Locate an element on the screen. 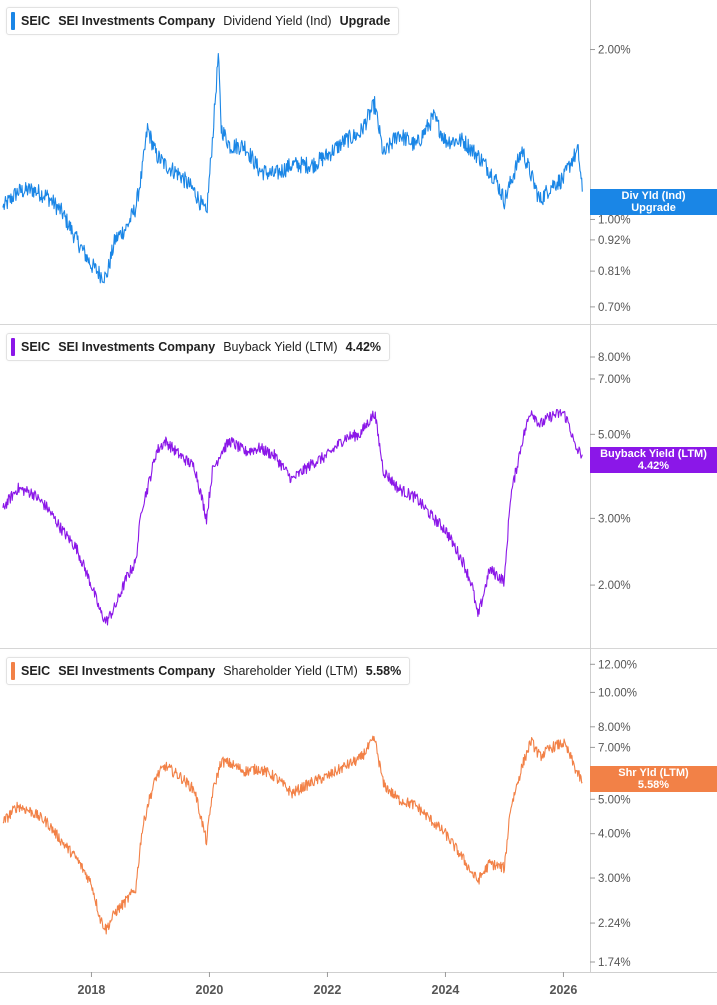 This screenshot has height=1005, width=717. x-tick-label: 2024 is located at coordinates (446, 990).